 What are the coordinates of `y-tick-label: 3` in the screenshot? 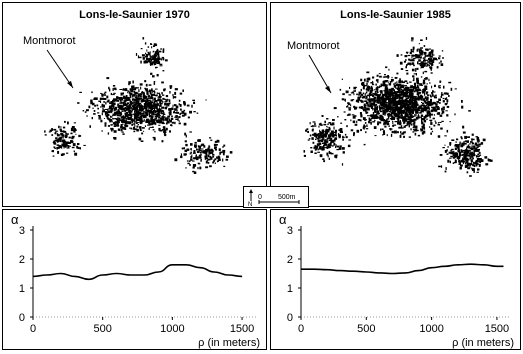 It's located at (22, 231).